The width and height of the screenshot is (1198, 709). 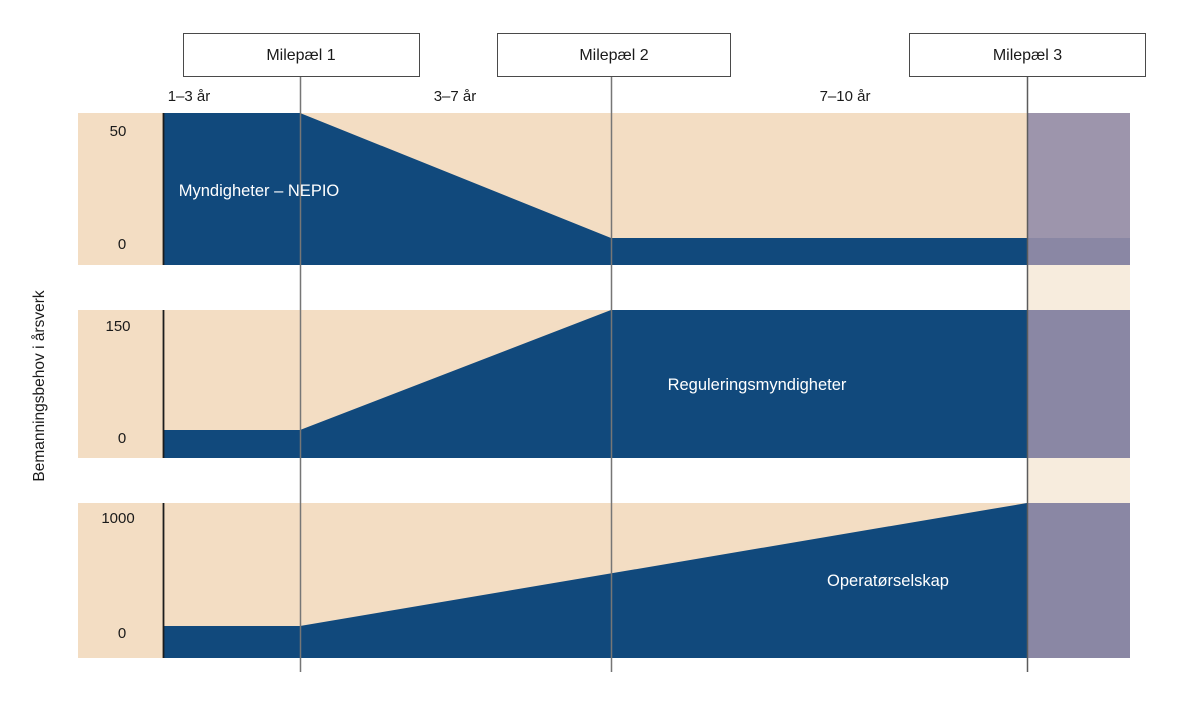 I want to click on band3-max-tick: 1000, so click(x=117, y=518).